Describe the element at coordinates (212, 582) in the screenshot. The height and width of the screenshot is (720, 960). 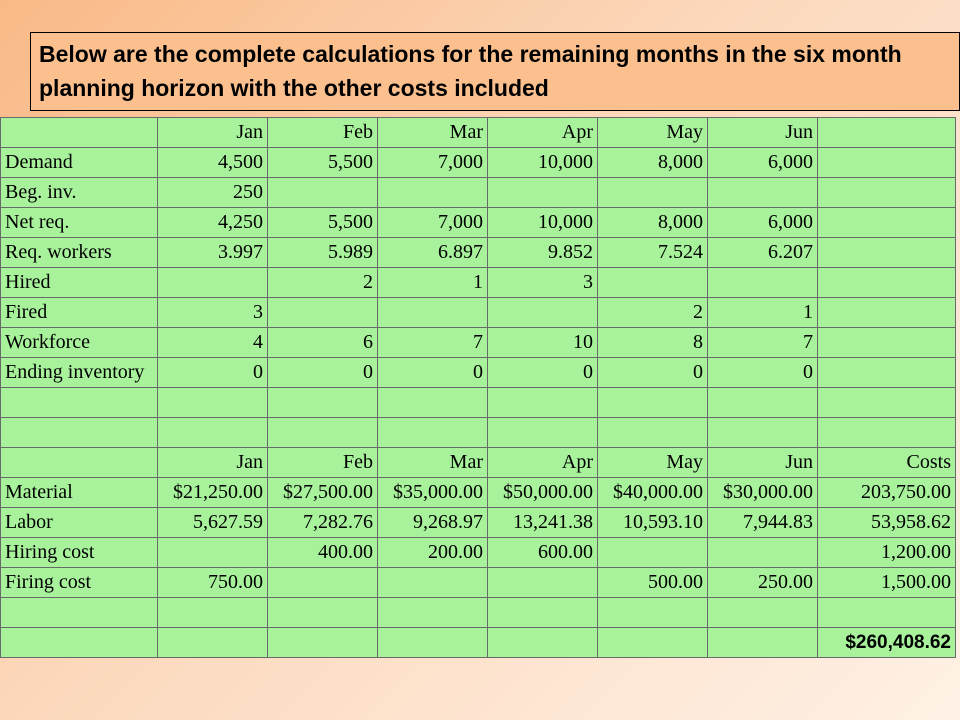
I see `table-cell: 750.00` at that location.